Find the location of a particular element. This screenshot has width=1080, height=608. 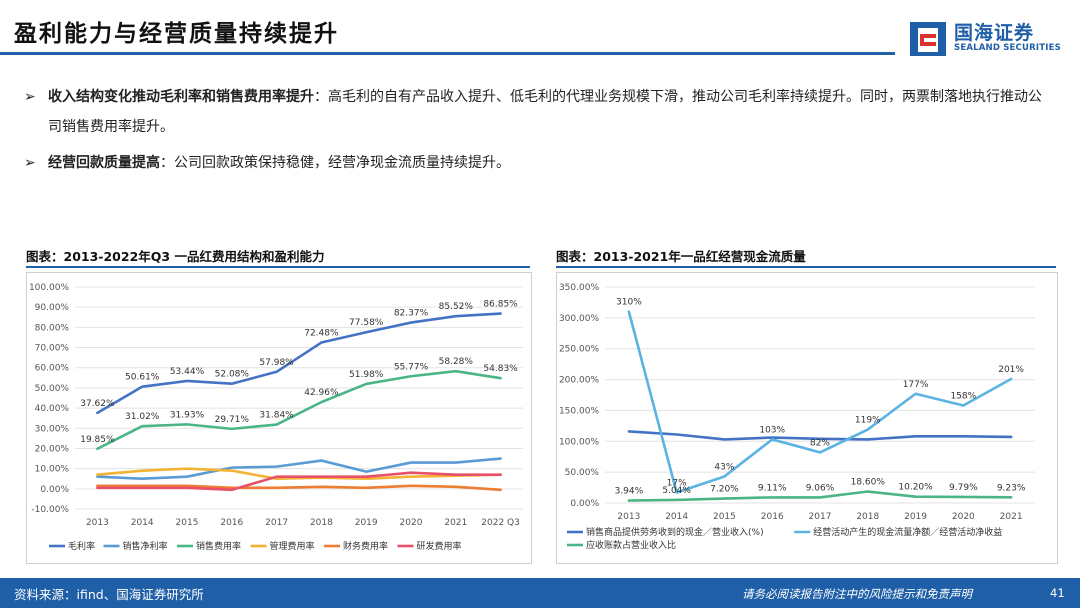

data-label: 29.71% is located at coordinates (232, 420).